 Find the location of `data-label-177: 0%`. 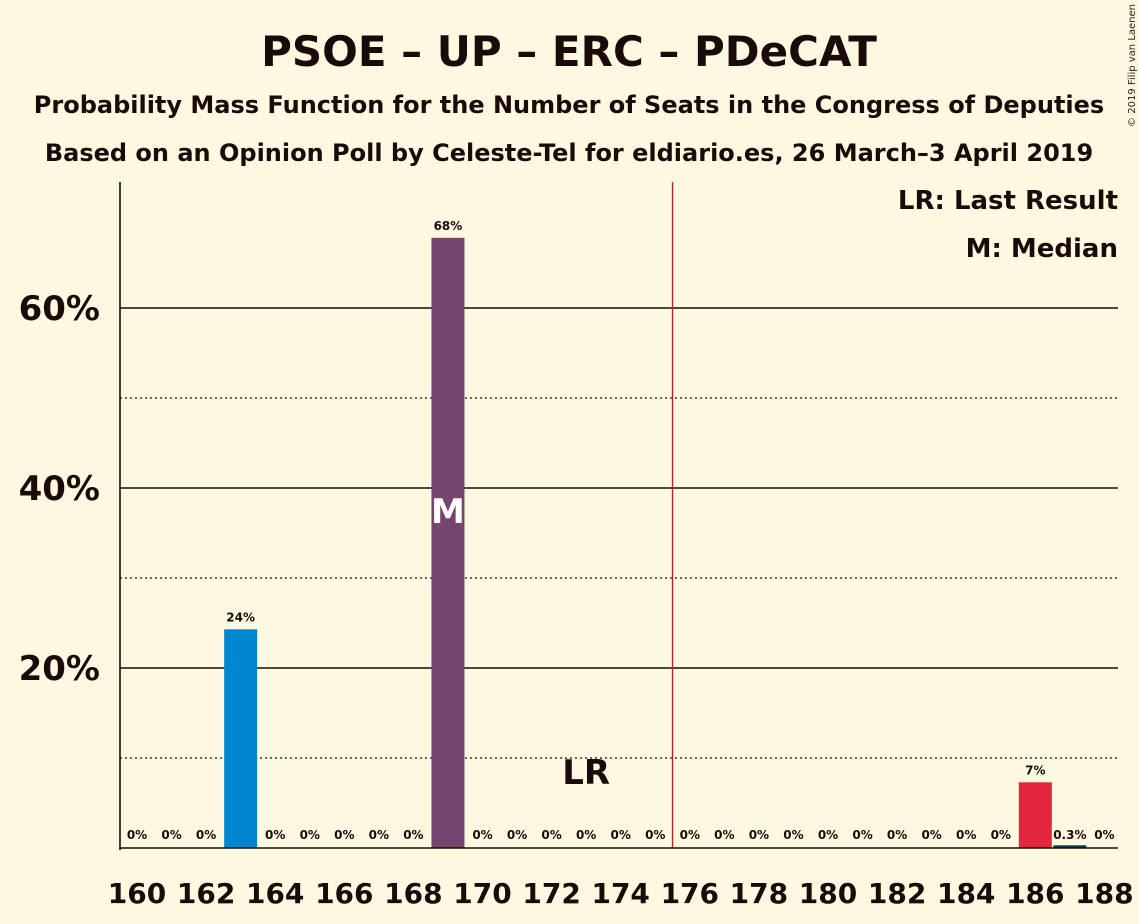

data-label-177: 0% is located at coordinates (724, 835).